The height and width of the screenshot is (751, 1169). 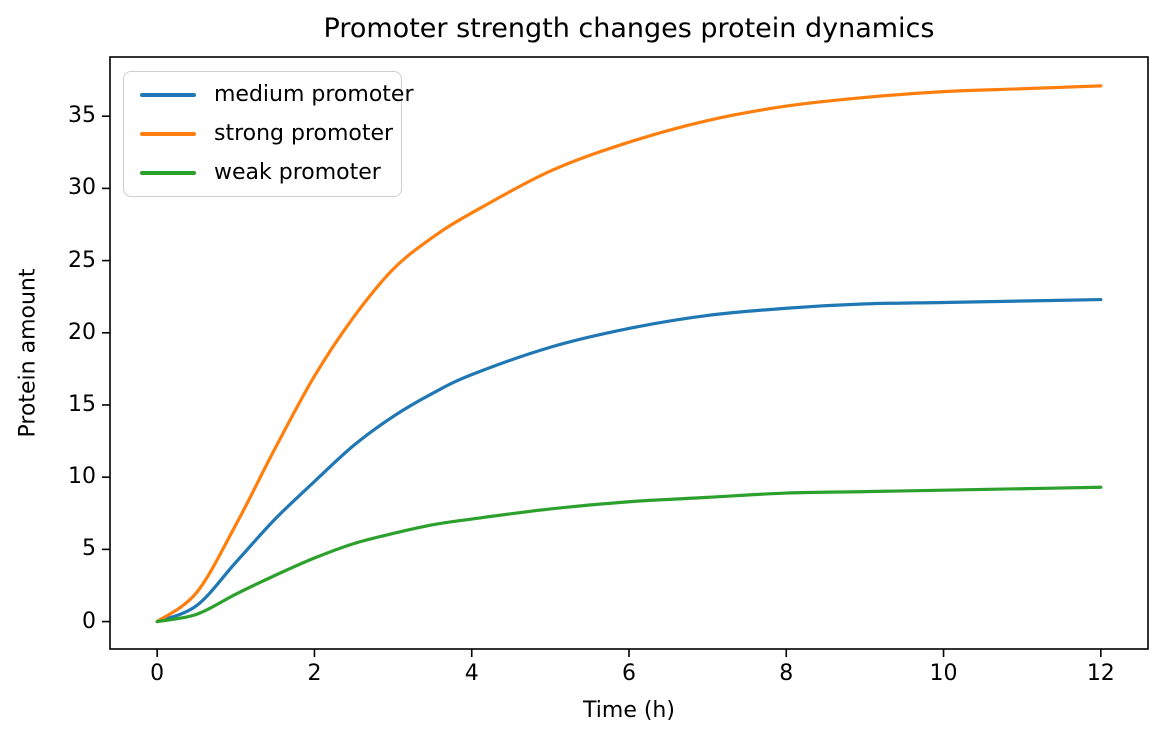 What do you see at coordinates (82, 404) in the screenshot?
I see `y-tick-label: 15` at bounding box center [82, 404].